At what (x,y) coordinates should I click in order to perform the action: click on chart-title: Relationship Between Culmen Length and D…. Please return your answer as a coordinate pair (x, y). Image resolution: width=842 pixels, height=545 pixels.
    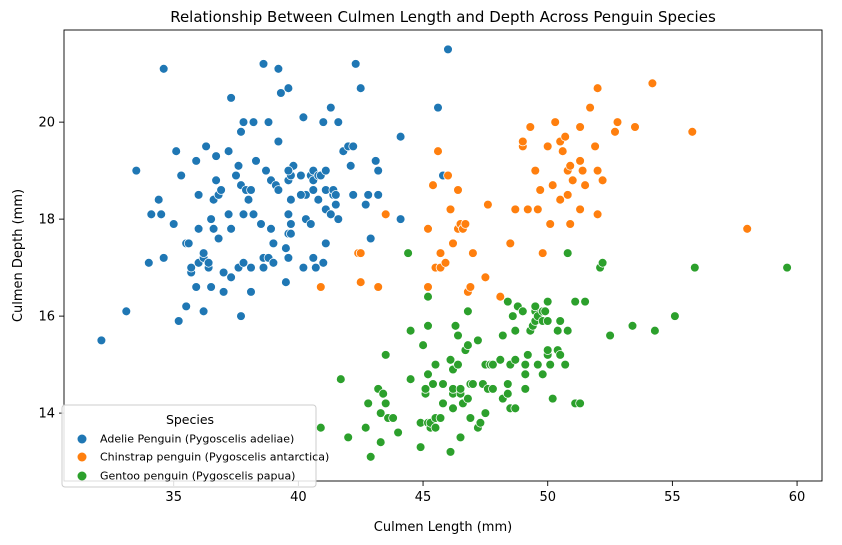
    Looking at the image, I should click on (443, 17).